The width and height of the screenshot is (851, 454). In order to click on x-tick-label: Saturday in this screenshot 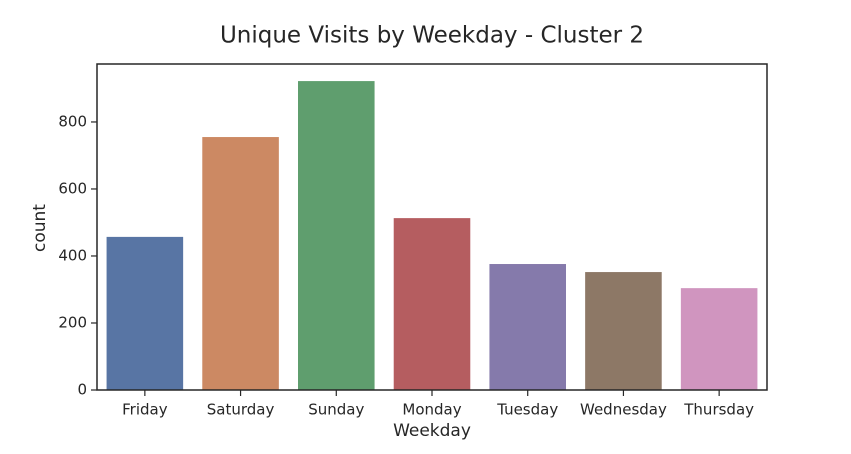, I will do `click(241, 410)`.